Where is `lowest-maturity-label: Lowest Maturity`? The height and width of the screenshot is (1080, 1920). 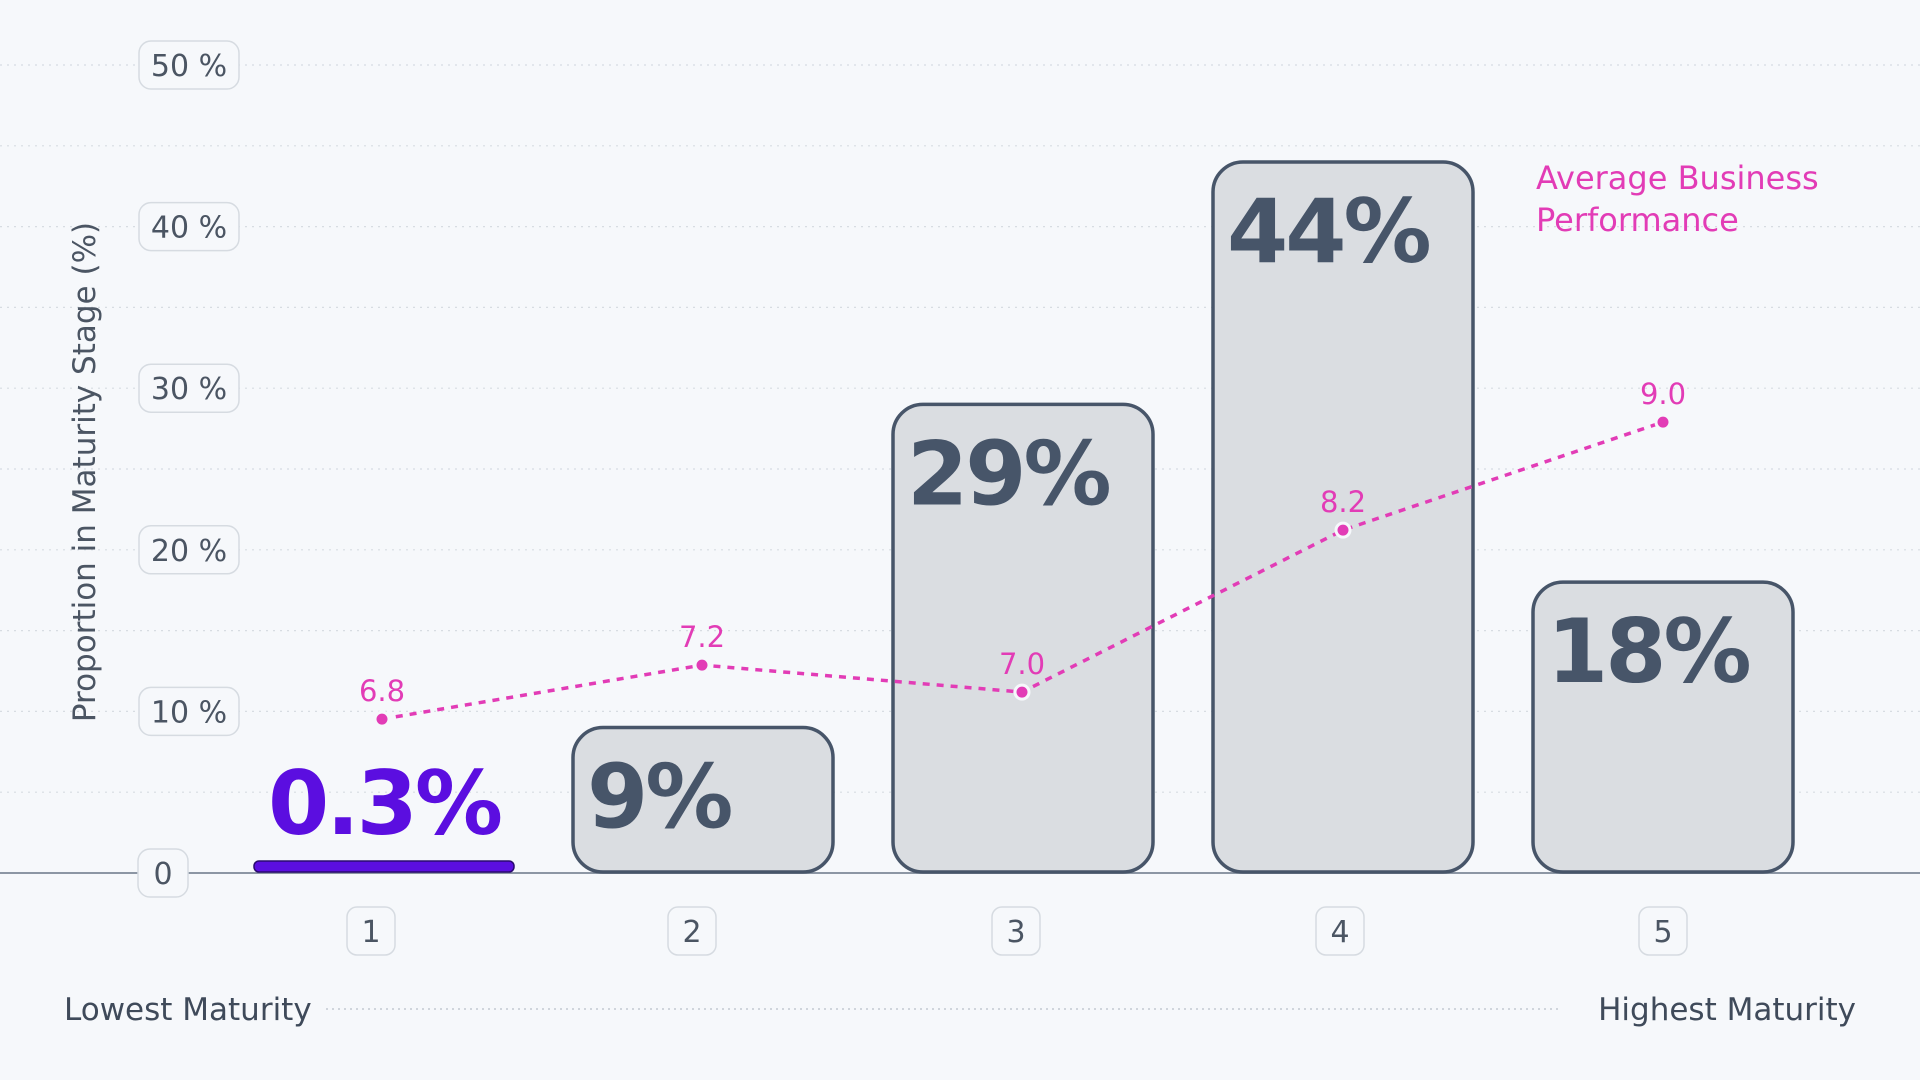 lowest-maturity-label: Lowest Maturity is located at coordinates (188, 1010).